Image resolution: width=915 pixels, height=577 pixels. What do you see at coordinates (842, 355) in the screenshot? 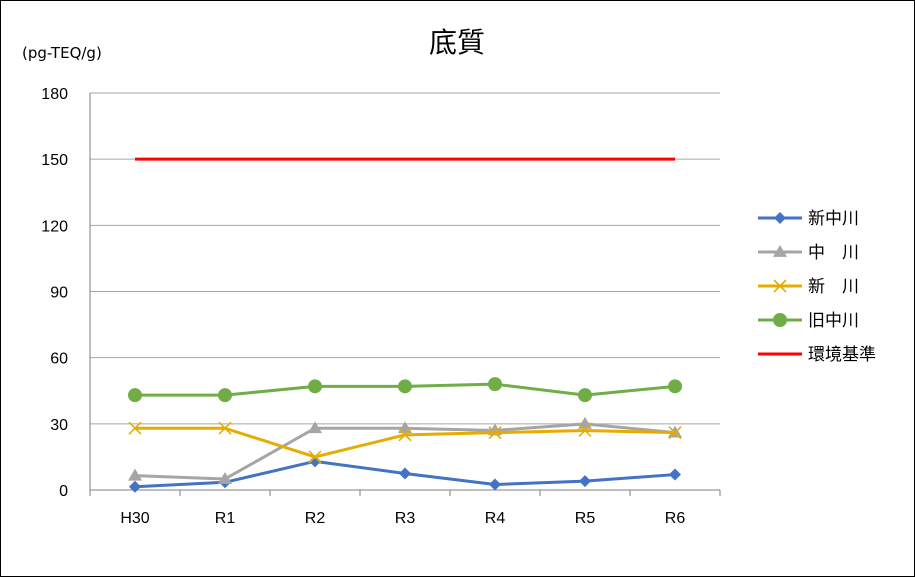
I see `legend-label-4: 環境基準` at bounding box center [842, 355].